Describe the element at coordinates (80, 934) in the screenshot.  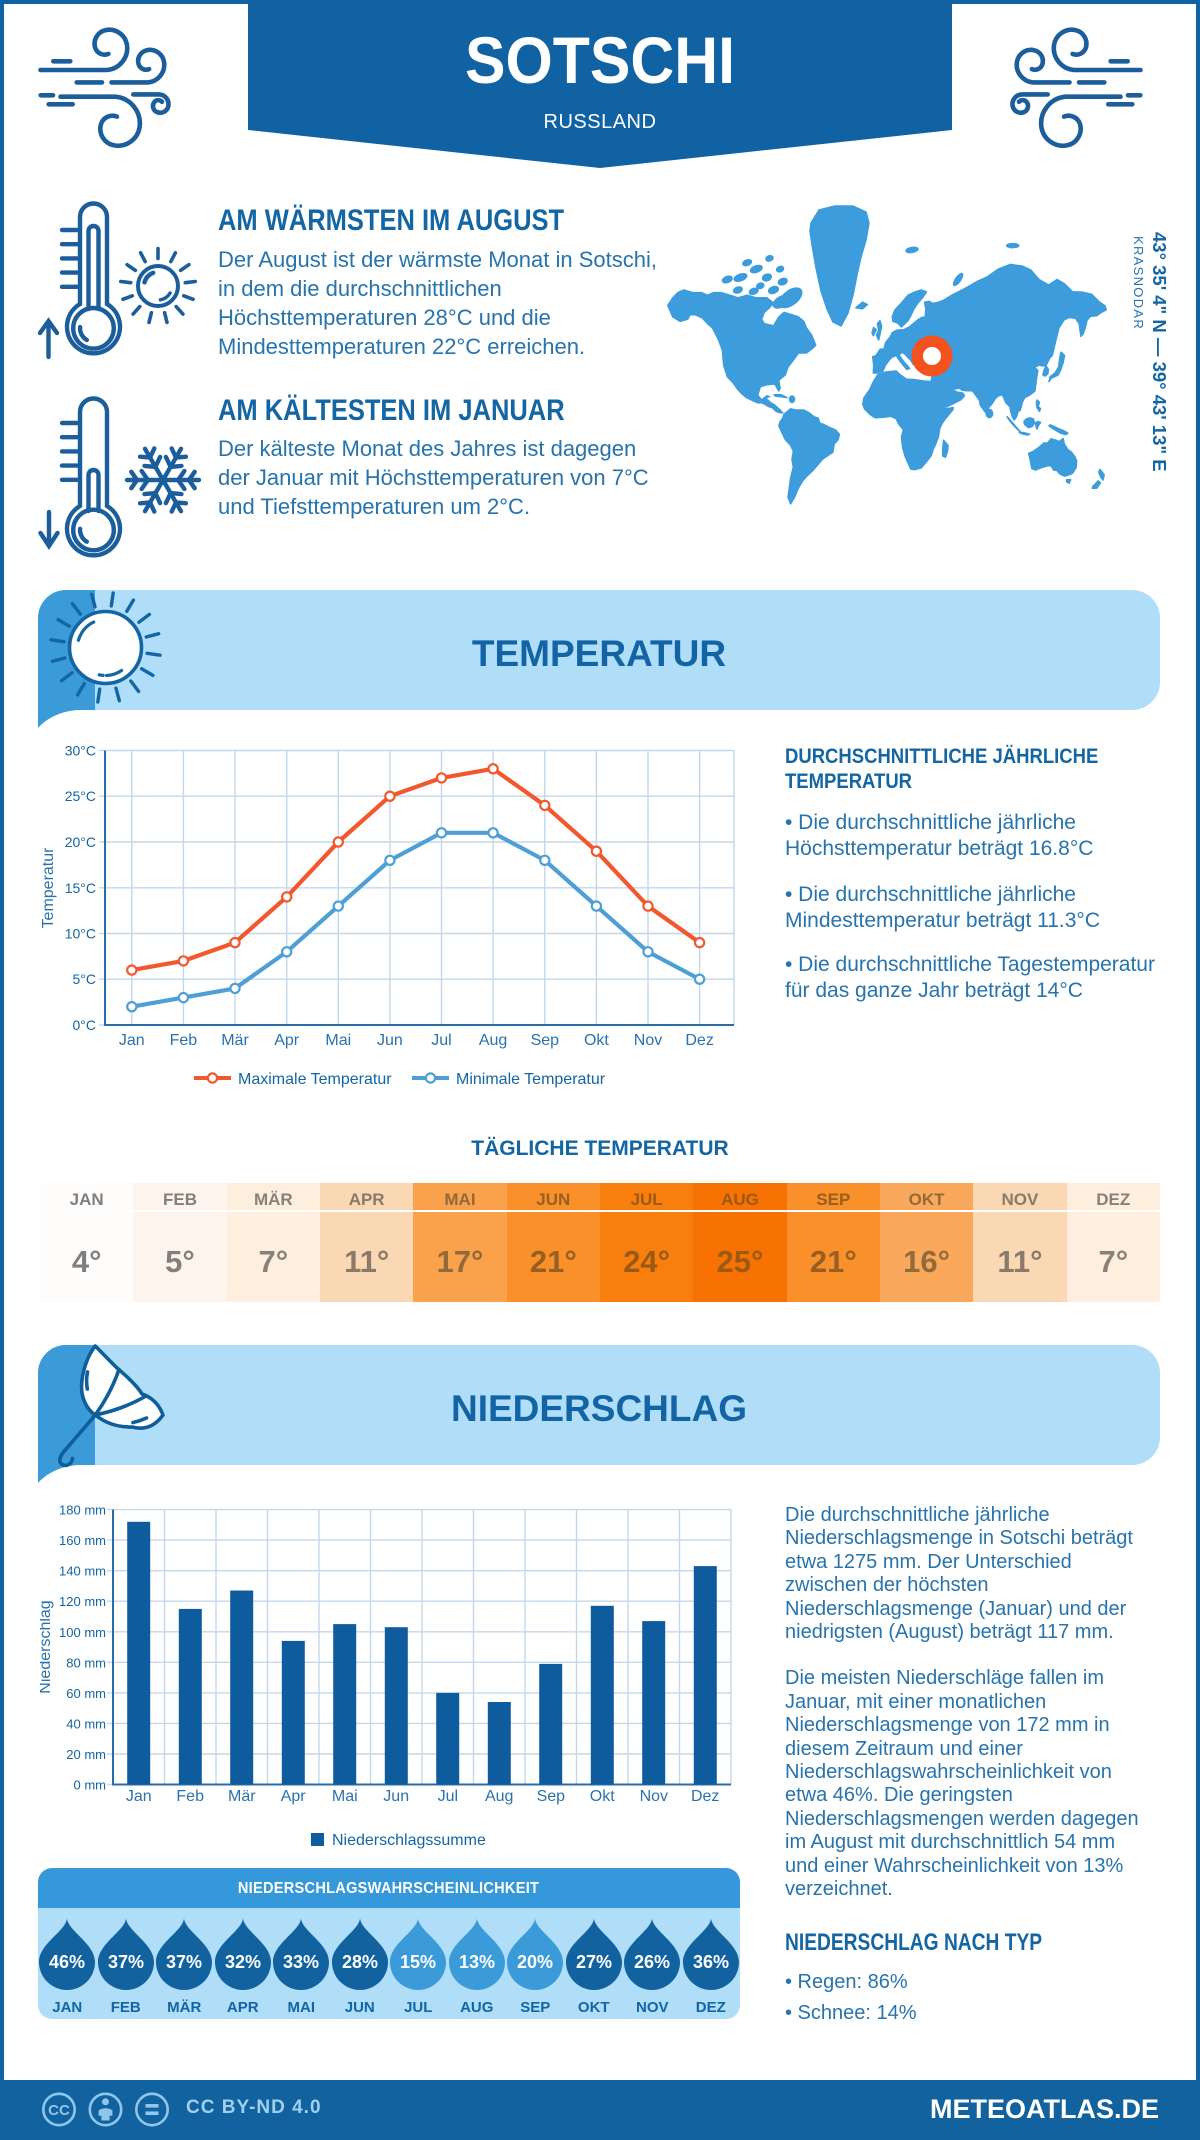
I see `svg-text: 10°C` at that location.